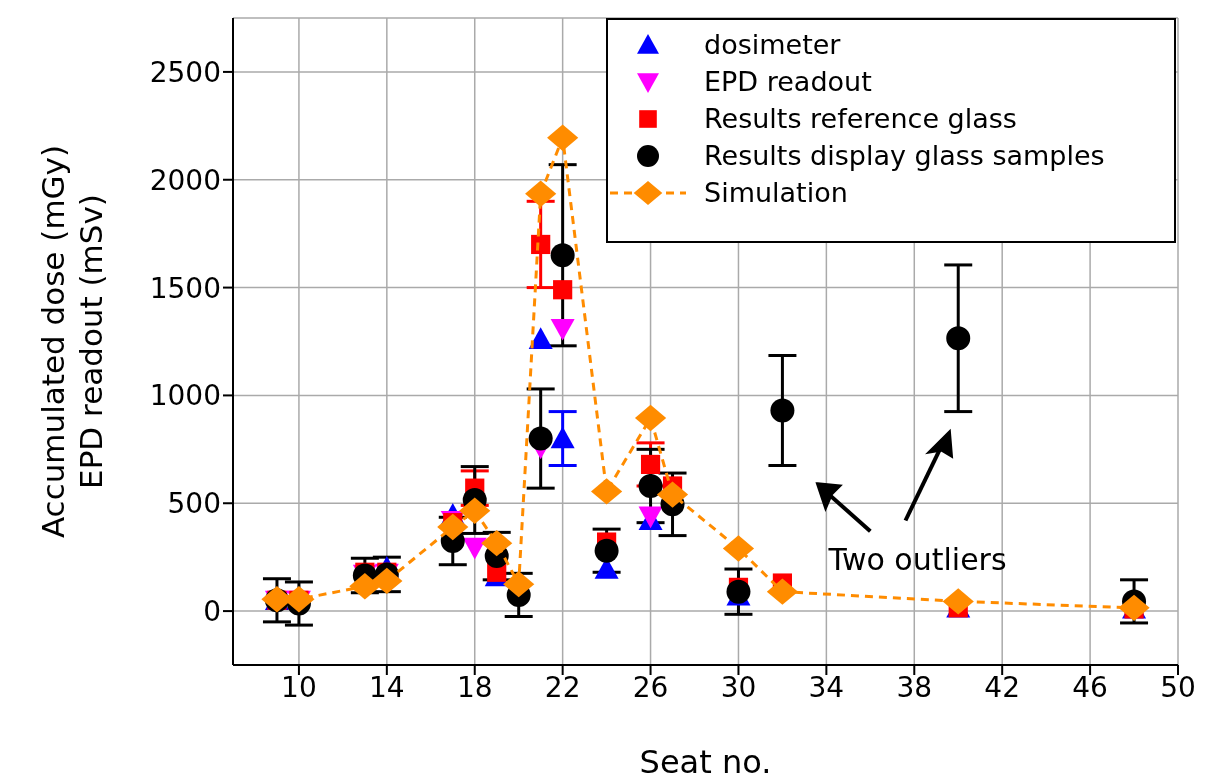 The width and height of the screenshot is (1214, 779). Describe the element at coordinates (185, 180) in the screenshot. I see `y-tick-label: 2000` at that location.